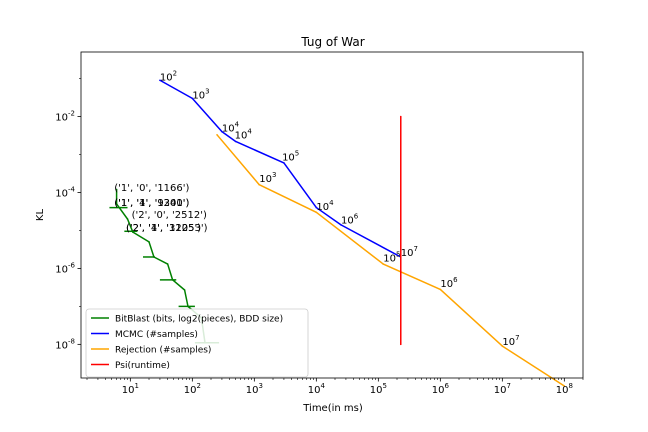 This screenshot has height=432, width=648. What do you see at coordinates (267, 178) in the screenshot?
I see `data-label-2-0: 103` at bounding box center [267, 178].